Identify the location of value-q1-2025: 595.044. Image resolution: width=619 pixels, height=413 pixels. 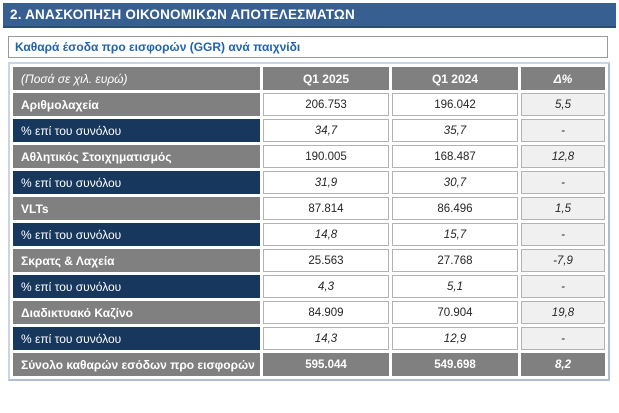
(326, 364).